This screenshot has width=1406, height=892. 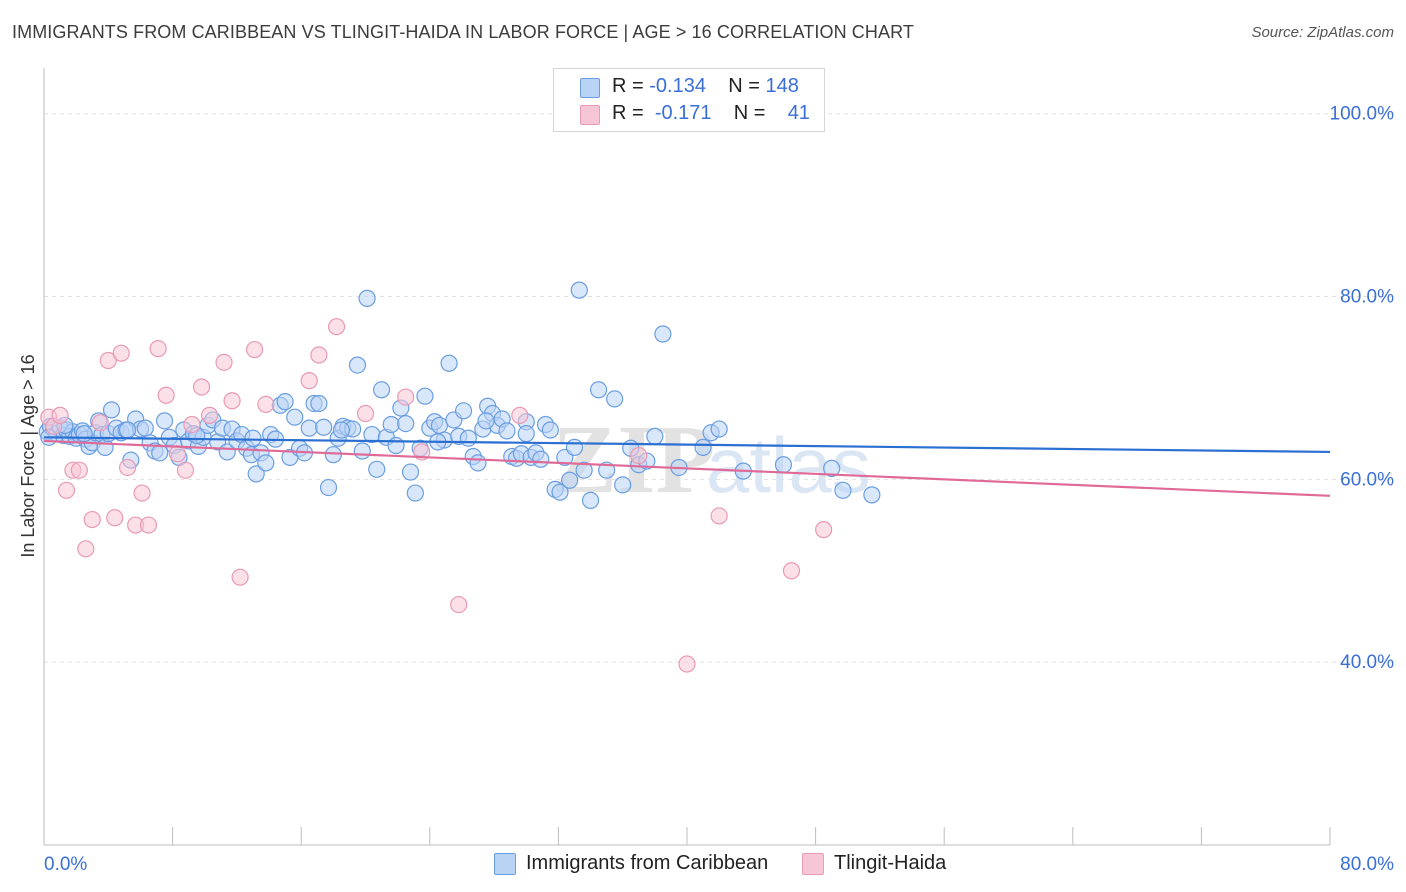 What do you see at coordinates (890, 863) in the screenshot?
I see `bottom-legend-label: Tlingit-Haida` at bounding box center [890, 863].